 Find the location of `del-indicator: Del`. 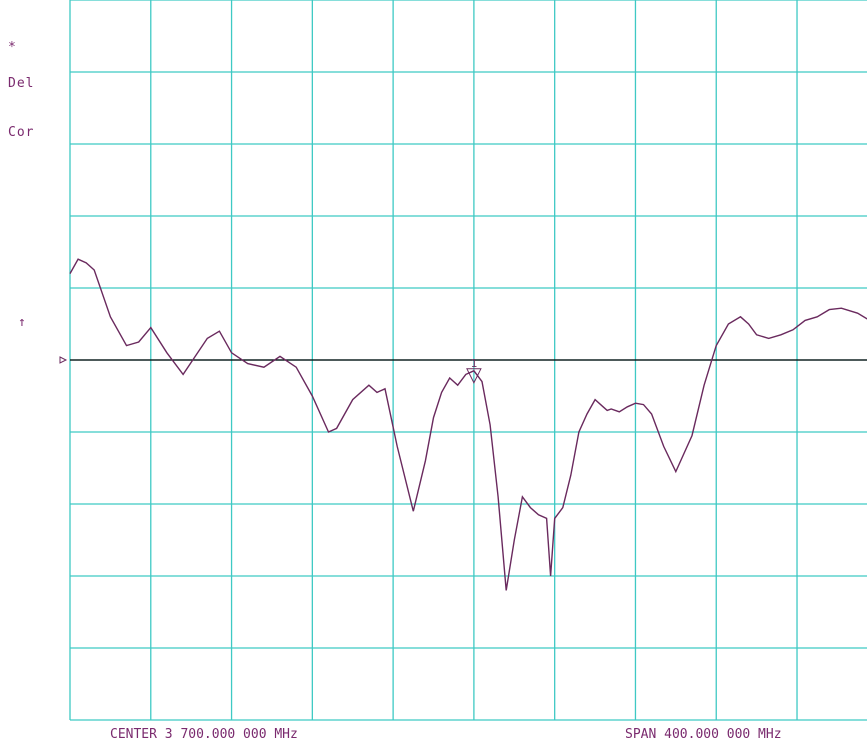

del-indicator: Del is located at coordinates (21, 83).